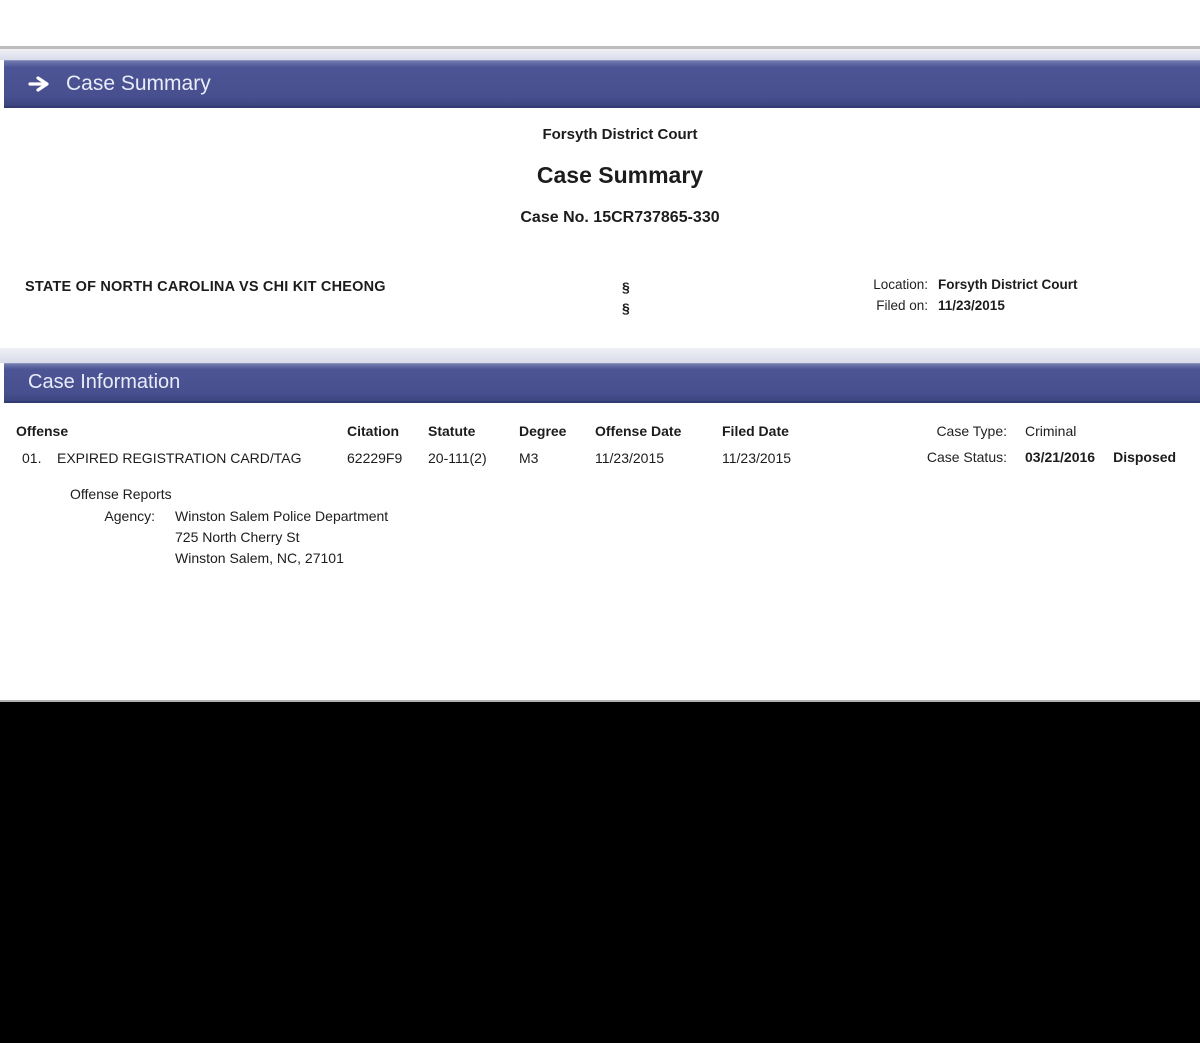  What do you see at coordinates (237, 537) in the screenshot?
I see `agency-street: 725 North Cherry St` at bounding box center [237, 537].